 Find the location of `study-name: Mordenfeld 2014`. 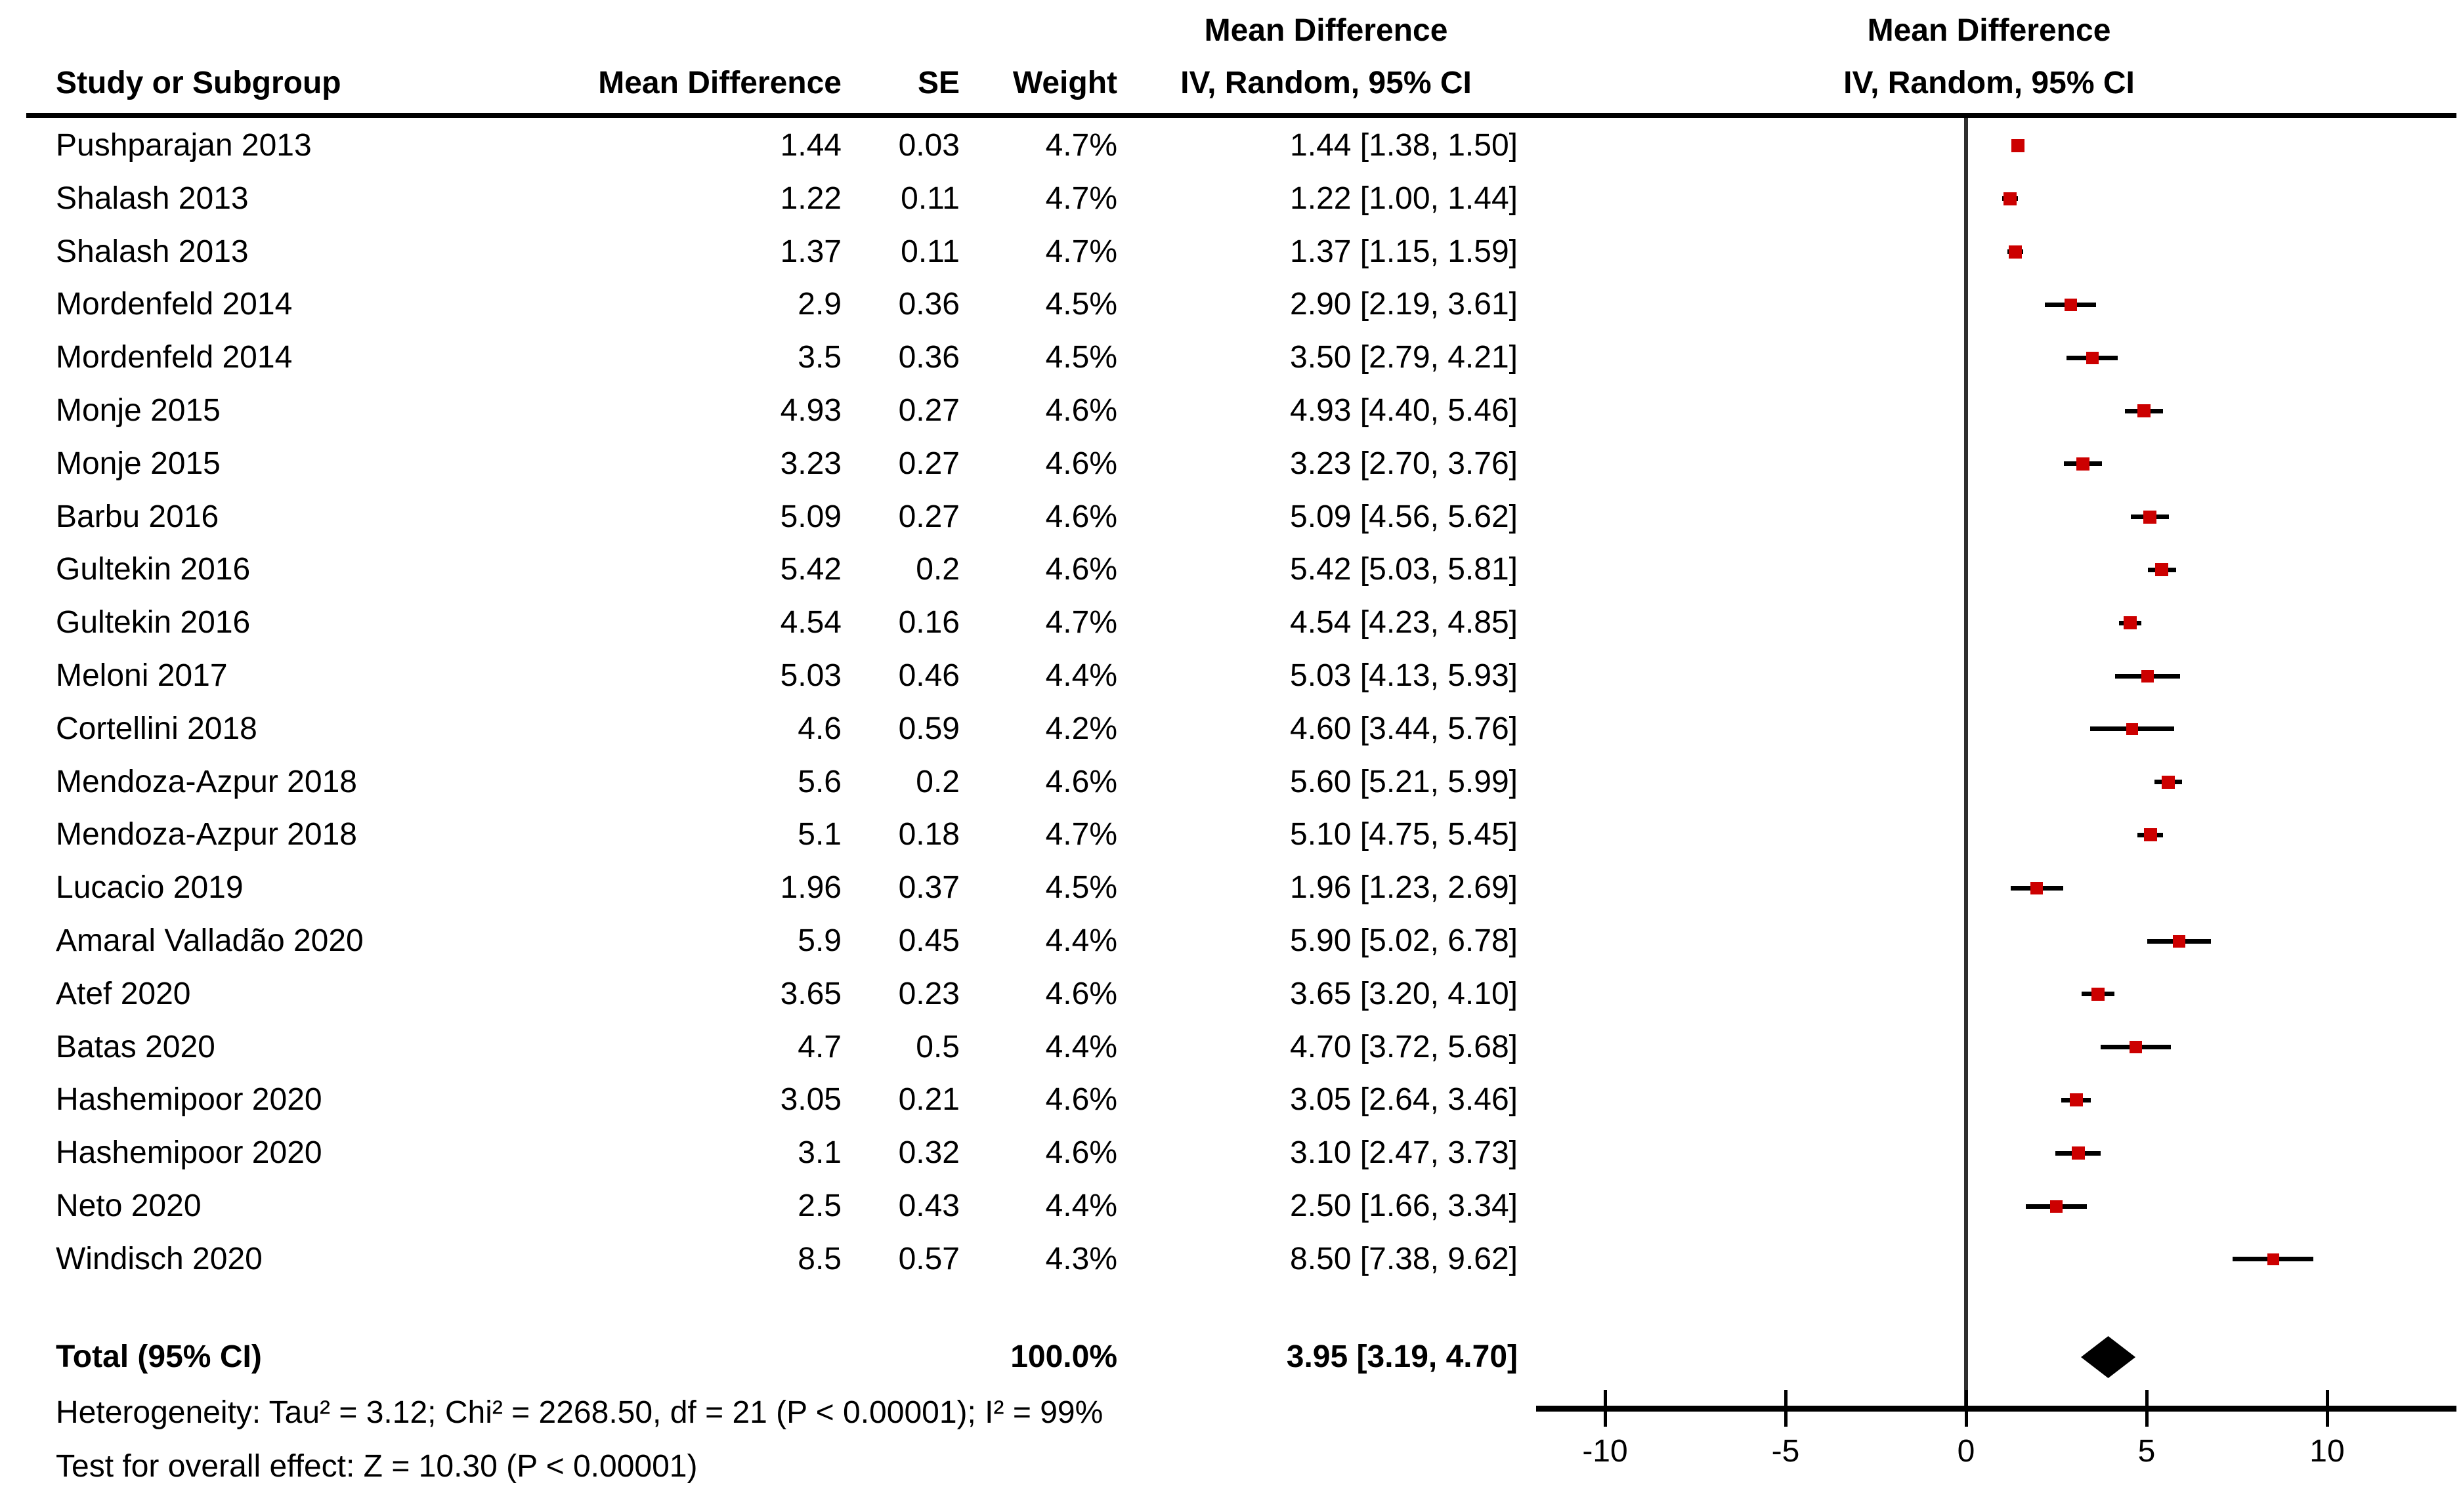

study-name: Mordenfeld 2014 is located at coordinates (174, 357).